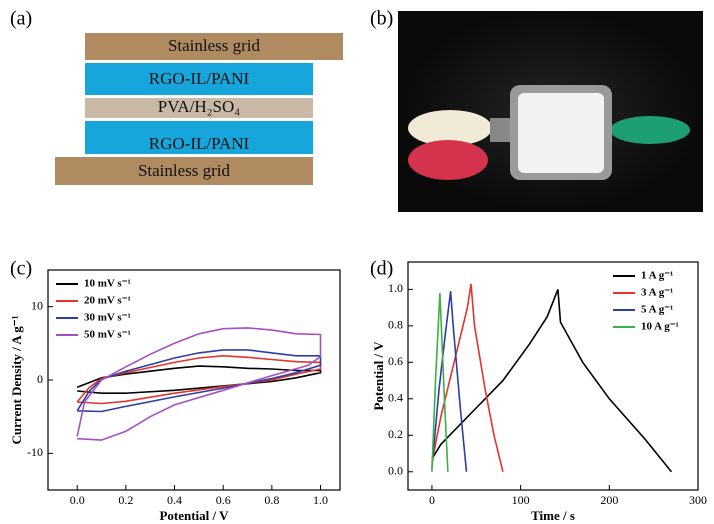  I want to click on y-axis-label: Potential / V, so click(378, 376).